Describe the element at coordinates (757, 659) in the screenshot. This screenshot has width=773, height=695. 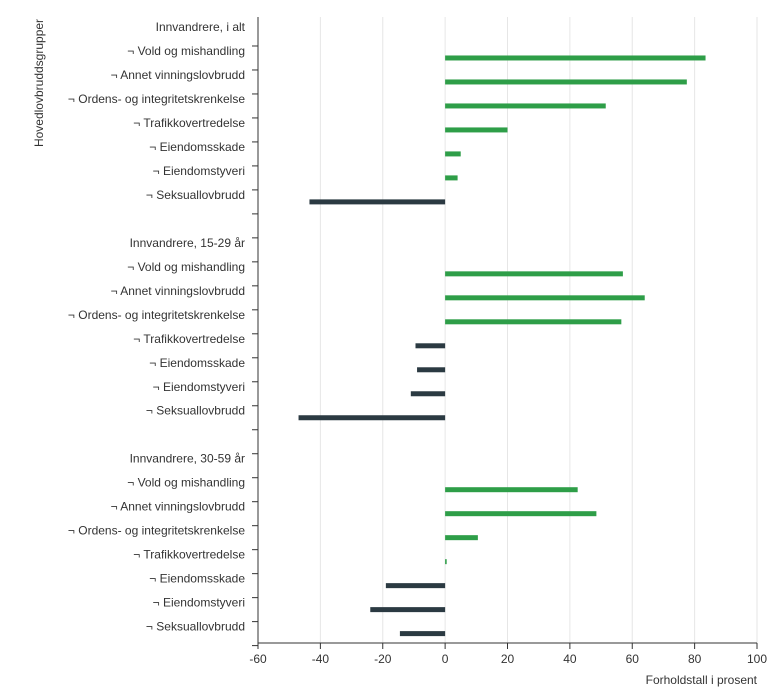
I see `x-tick-label: 100` at that location.